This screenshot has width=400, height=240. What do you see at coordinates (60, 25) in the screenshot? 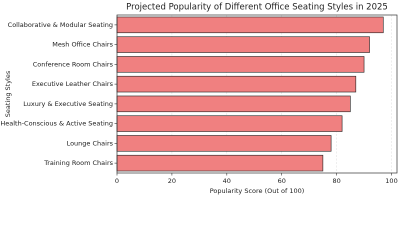
I see `y-tick-label: Collaborative & Modular Seating` at bounding box center [60, 25].